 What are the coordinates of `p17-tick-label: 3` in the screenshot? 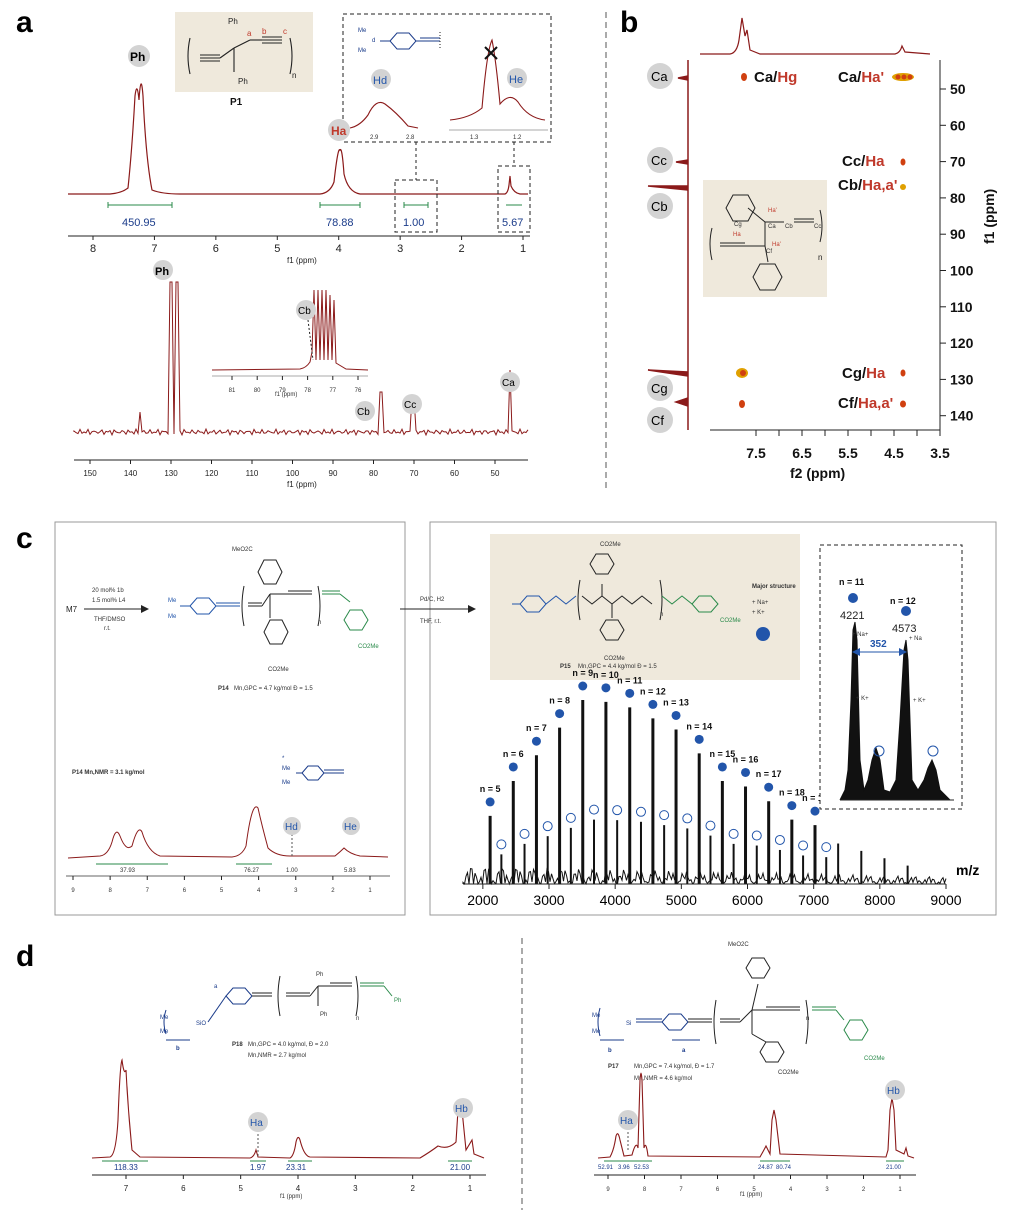 It's located at (827, 1190).